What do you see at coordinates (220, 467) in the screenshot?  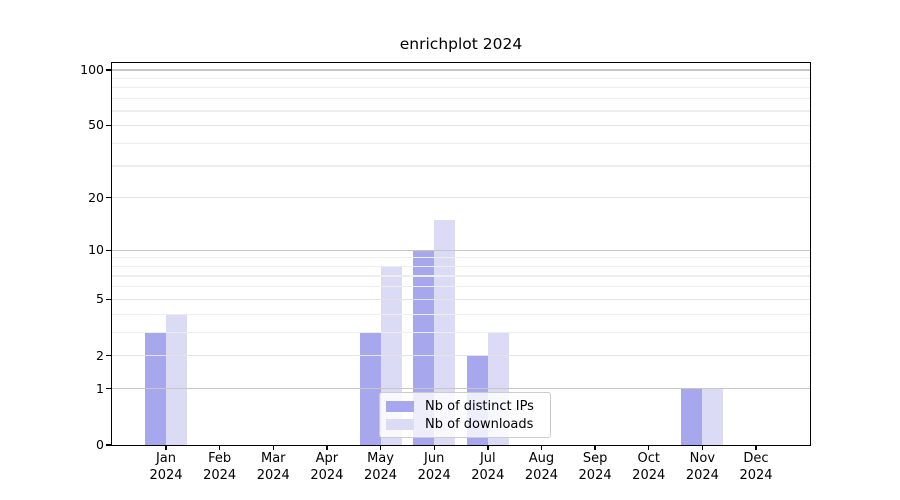 I see `x-tick-label-feb: Feb 2024` at bounding box center [220, 467].